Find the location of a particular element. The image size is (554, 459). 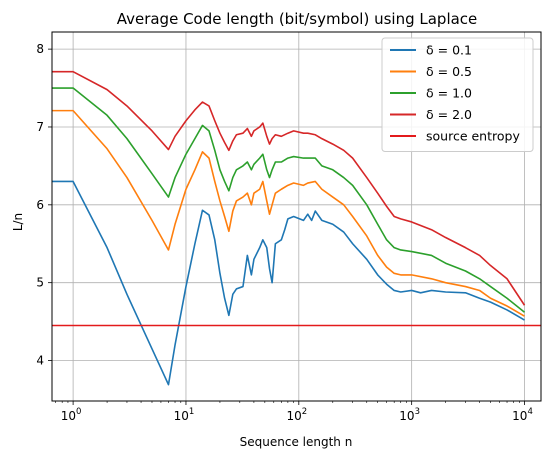

y-tick-label: 6 is located at coordinates (40, 205).